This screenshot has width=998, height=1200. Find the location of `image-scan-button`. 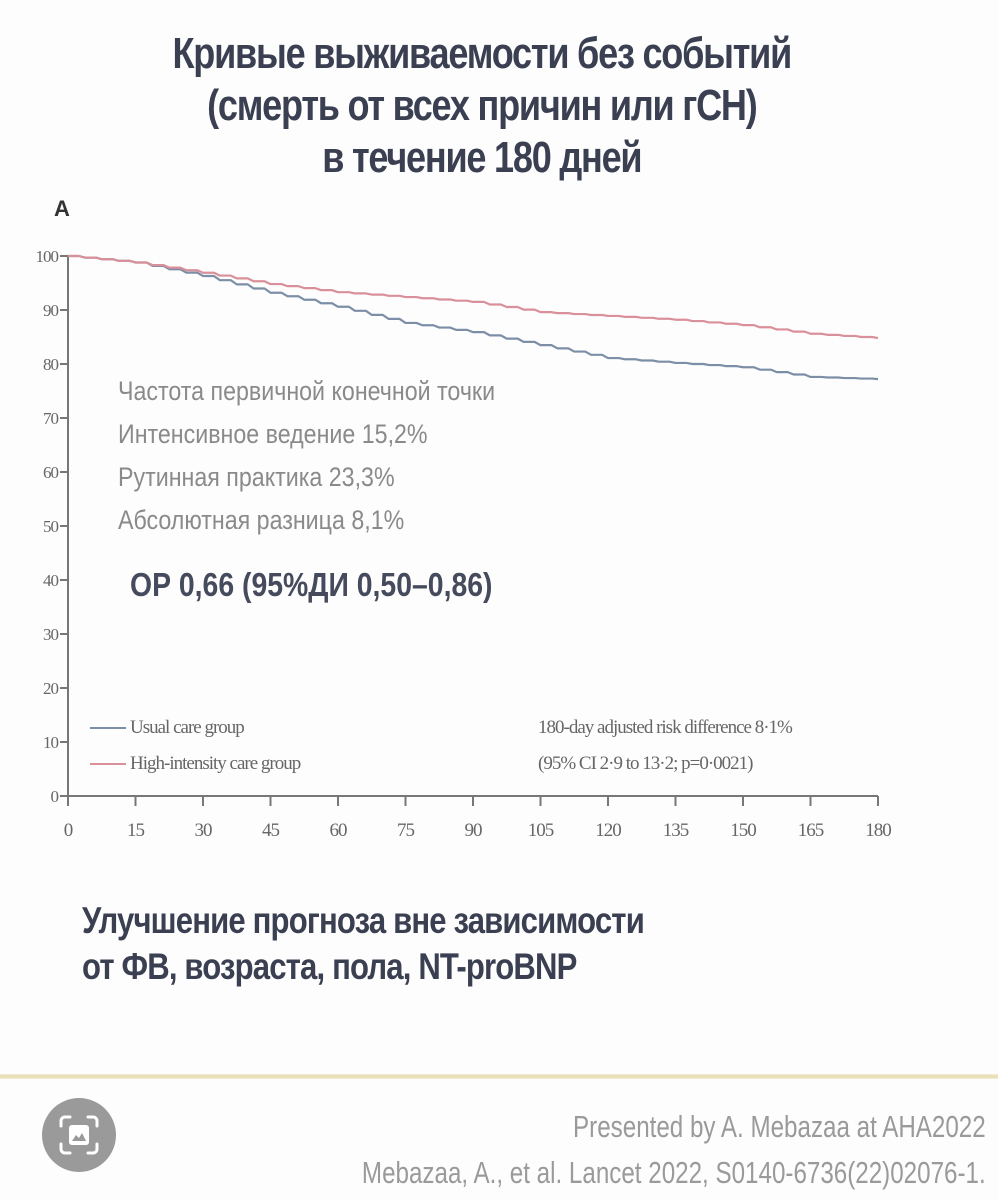

image-scan-button is located at coordinates (79, 1135).